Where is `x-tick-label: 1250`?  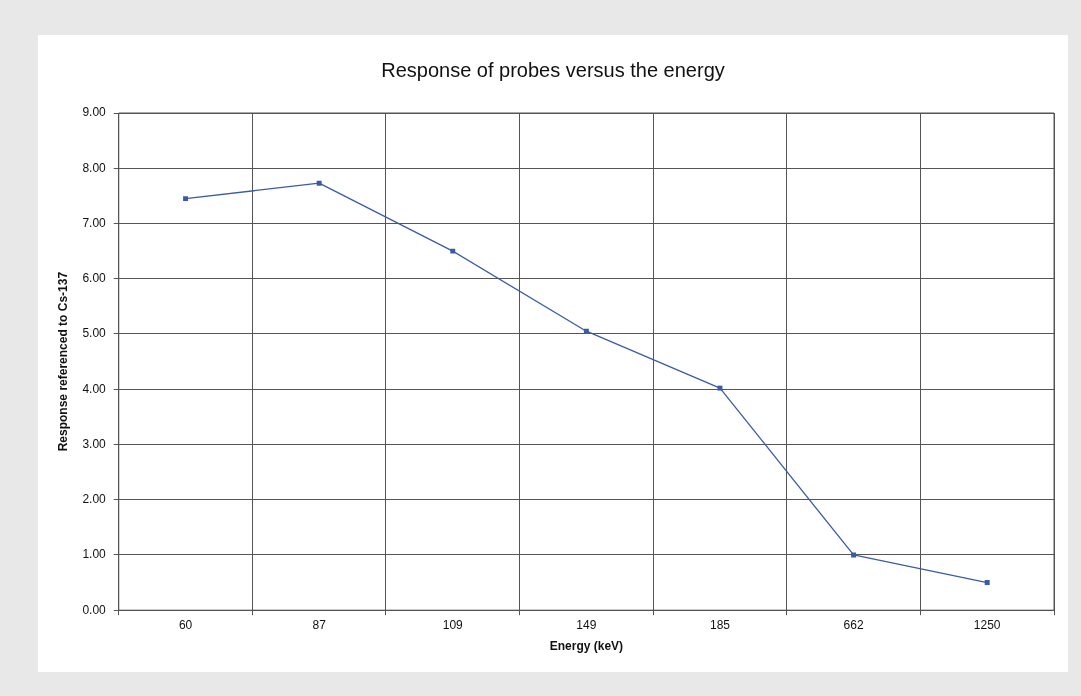 x-tick-label: 1250 is located at coordinates (987, 624).